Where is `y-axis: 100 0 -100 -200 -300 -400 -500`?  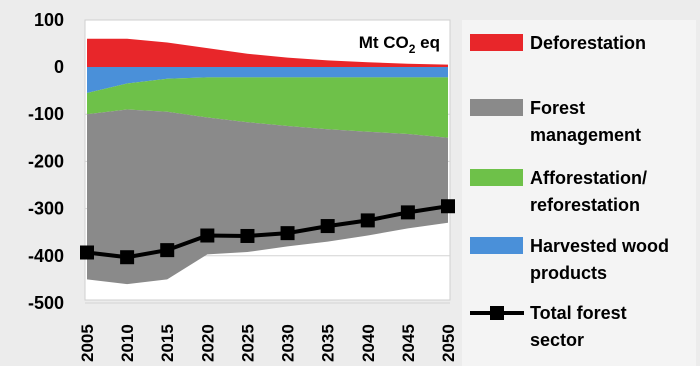
y-axis: 100 0 -100 -200 -300 -400 -500 is located at coordinates (46, 161).